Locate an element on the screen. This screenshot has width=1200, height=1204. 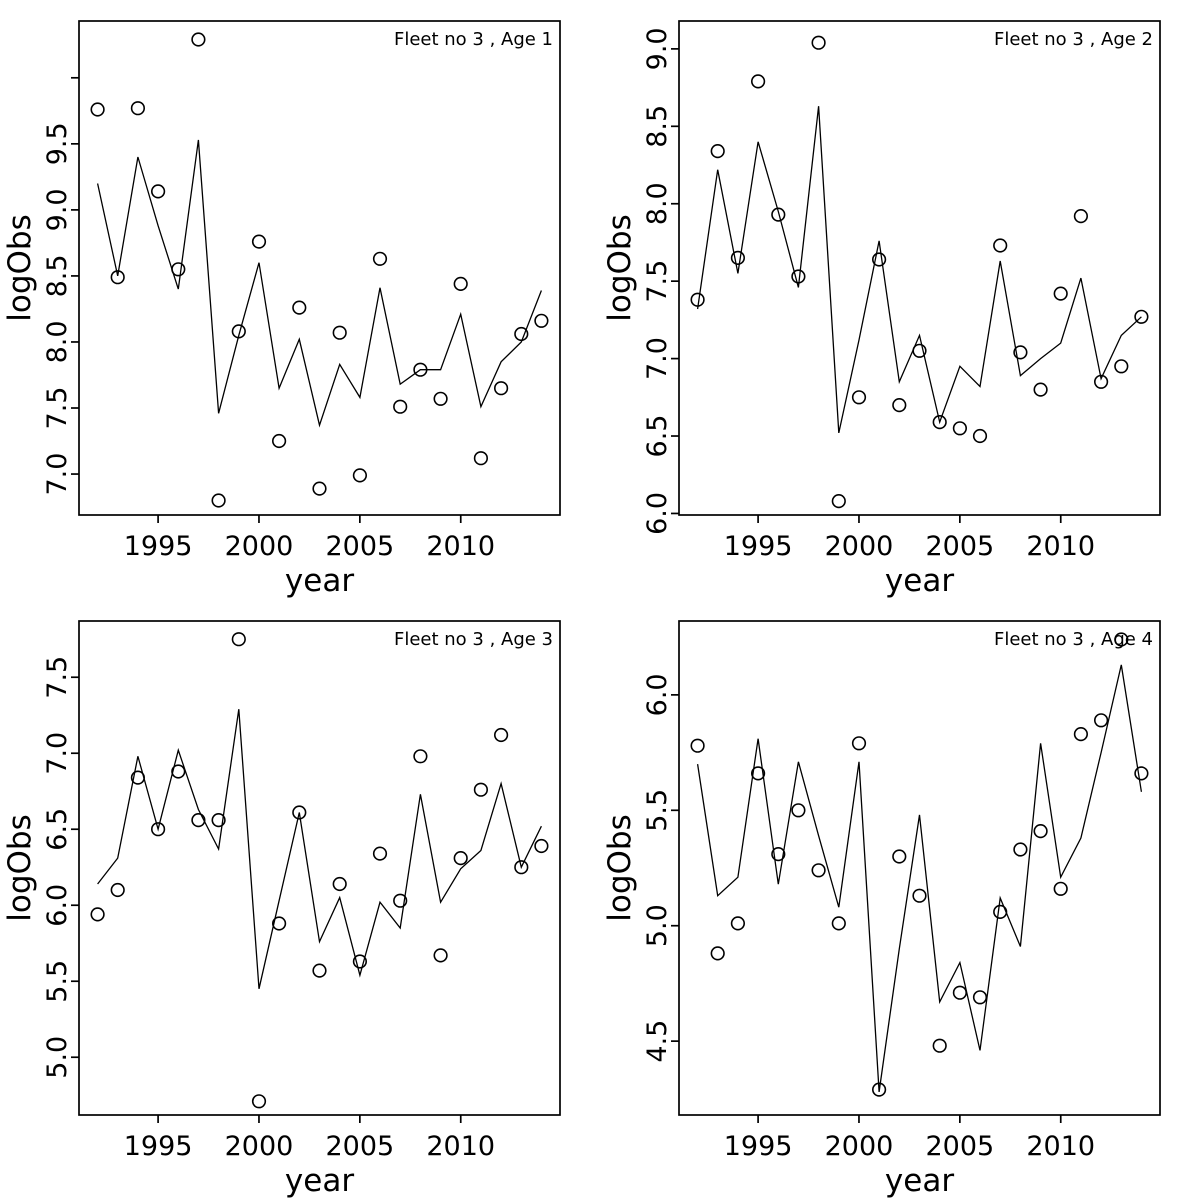
panel-title: Fleet no 3 , Age 1 is located at coordinates (473, 39).